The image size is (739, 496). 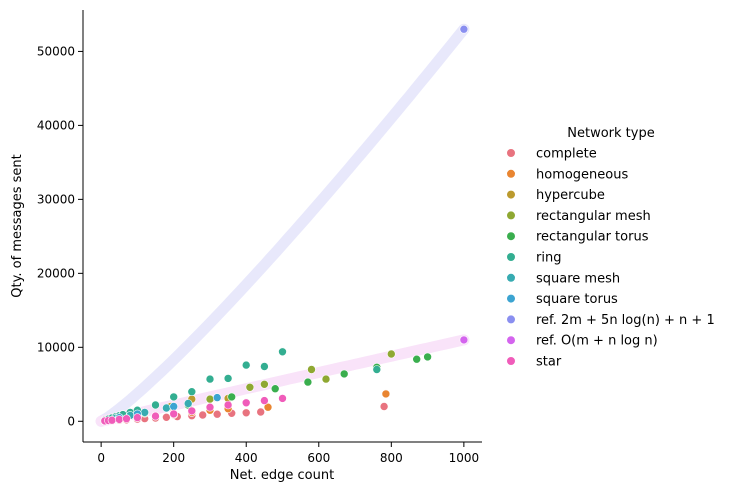 I want to click on y-ticks: 0 10000 20000 30000 40000 50000, so click(x=60, y=236).